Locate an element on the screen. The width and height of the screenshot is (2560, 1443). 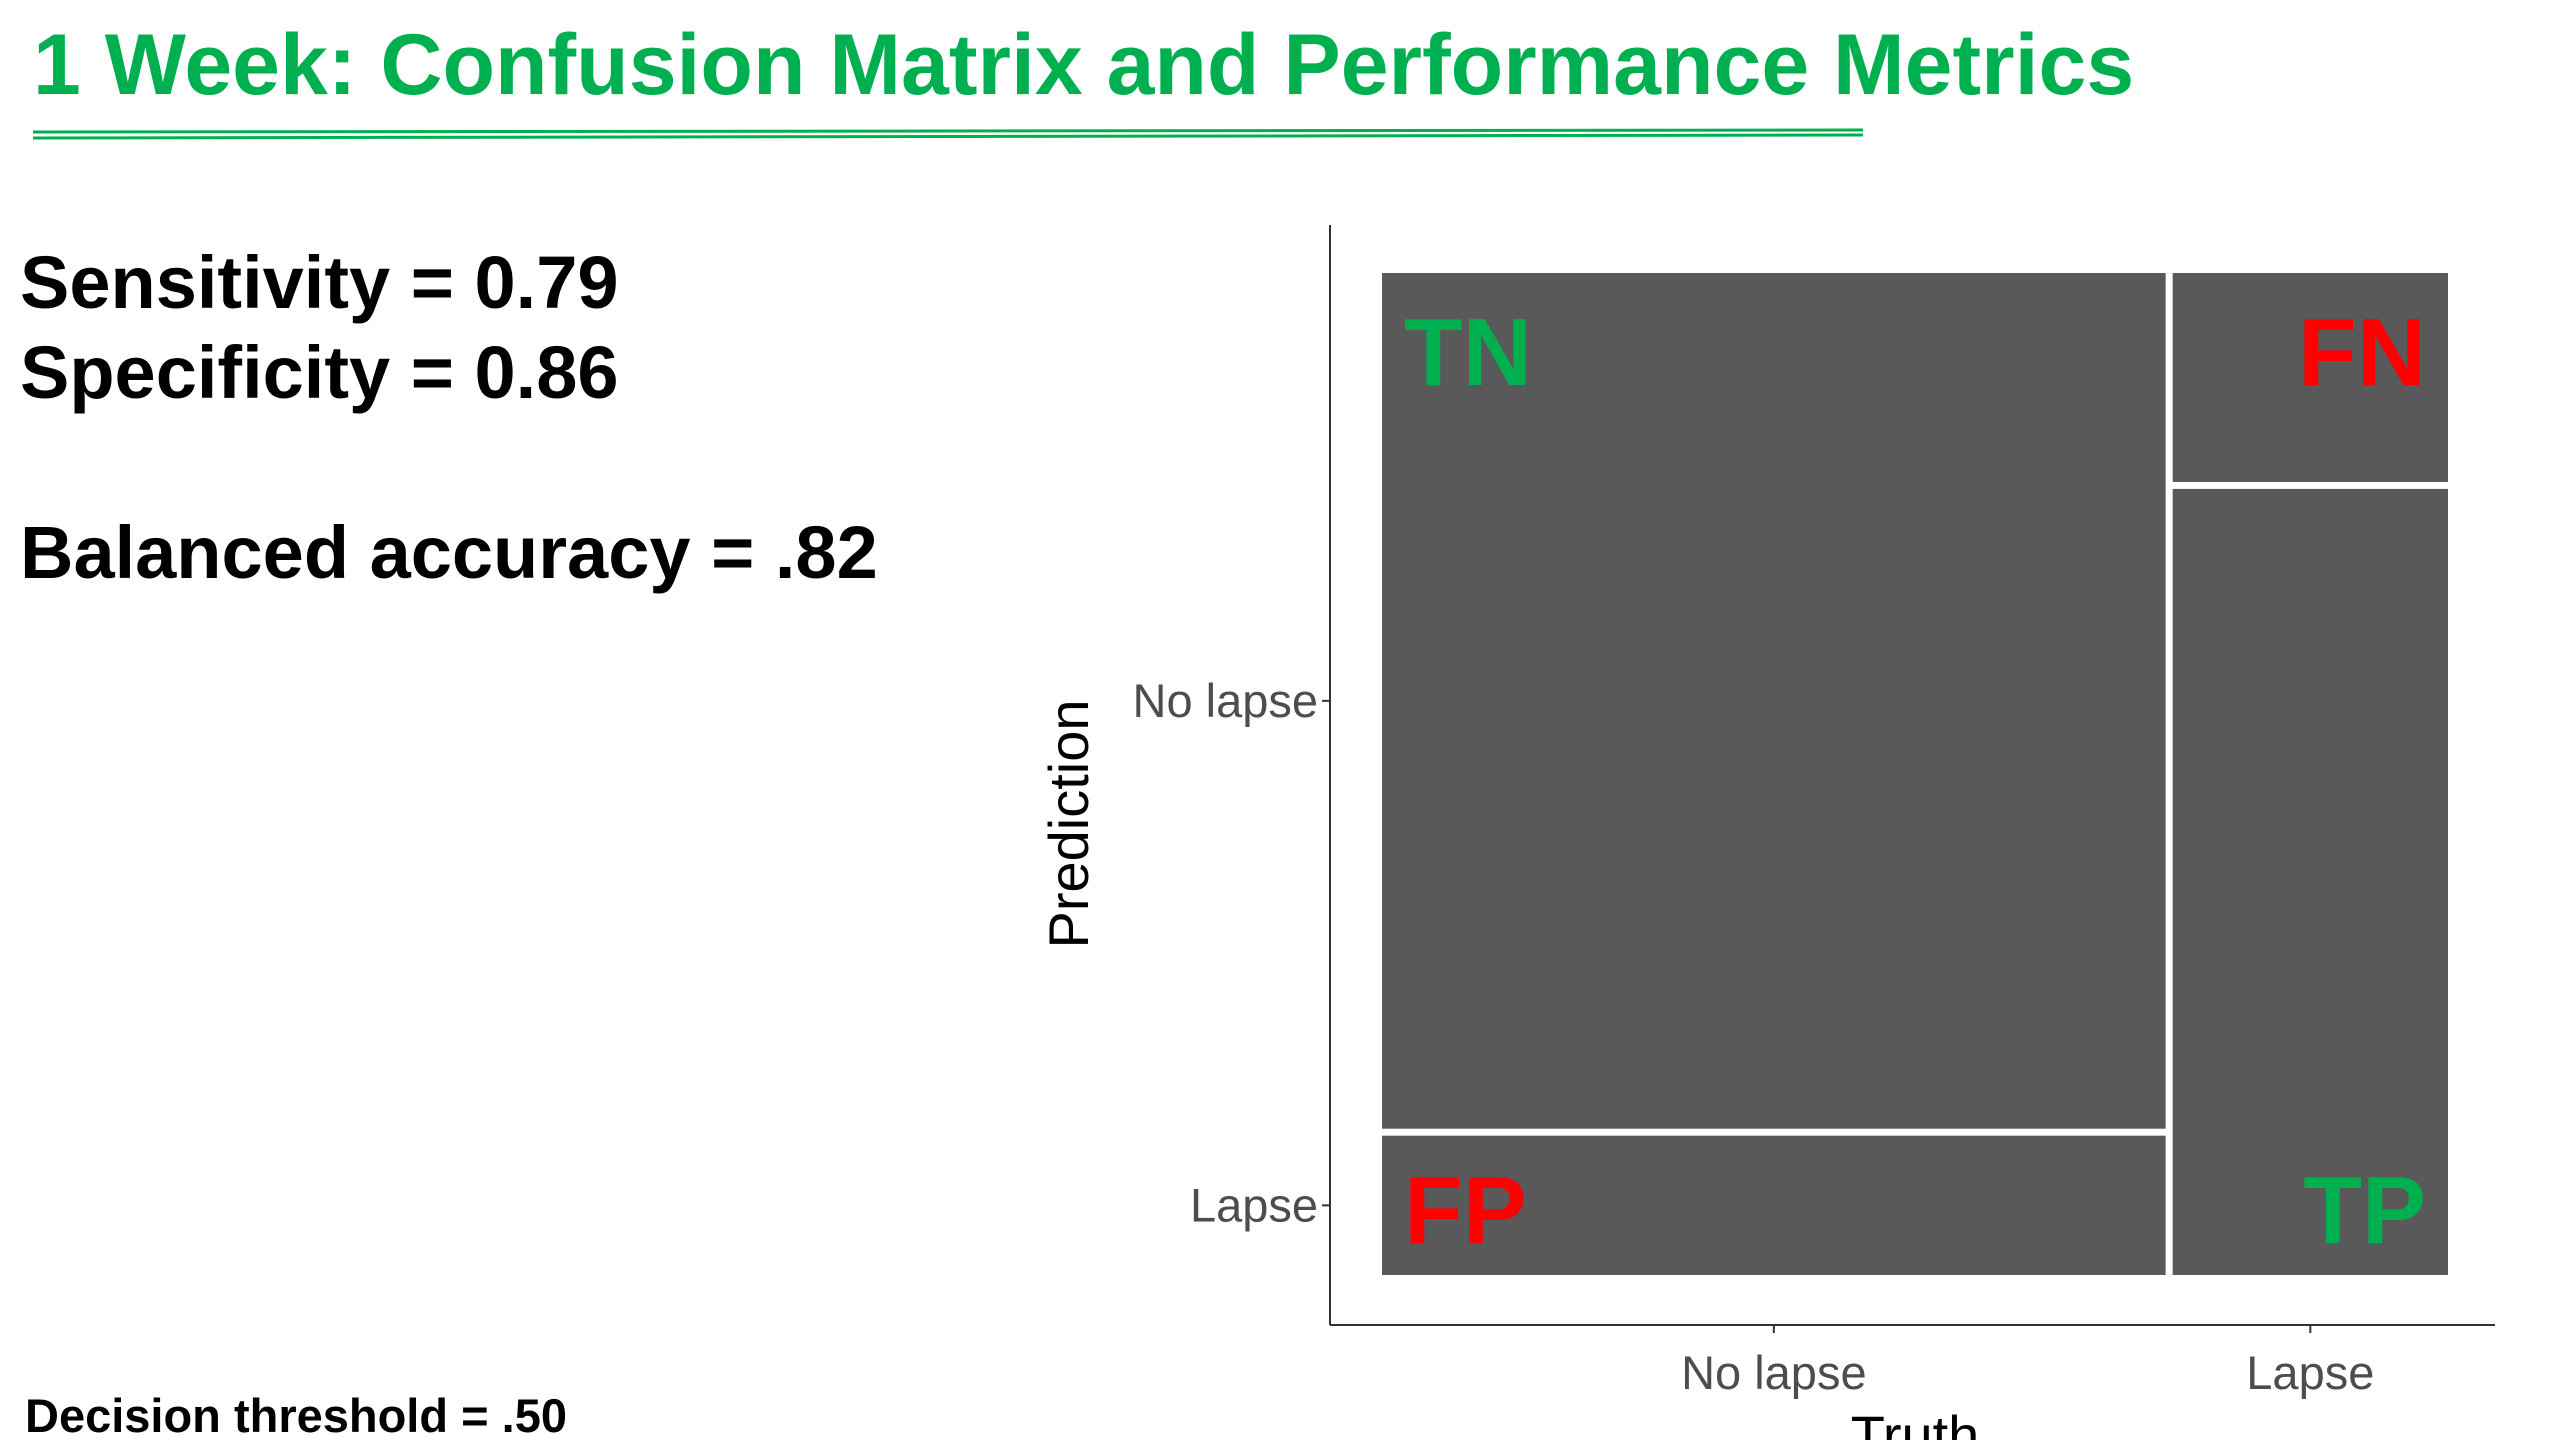
y-tick-label-lapse: Lapse is located at coordinates (1254, 1204).